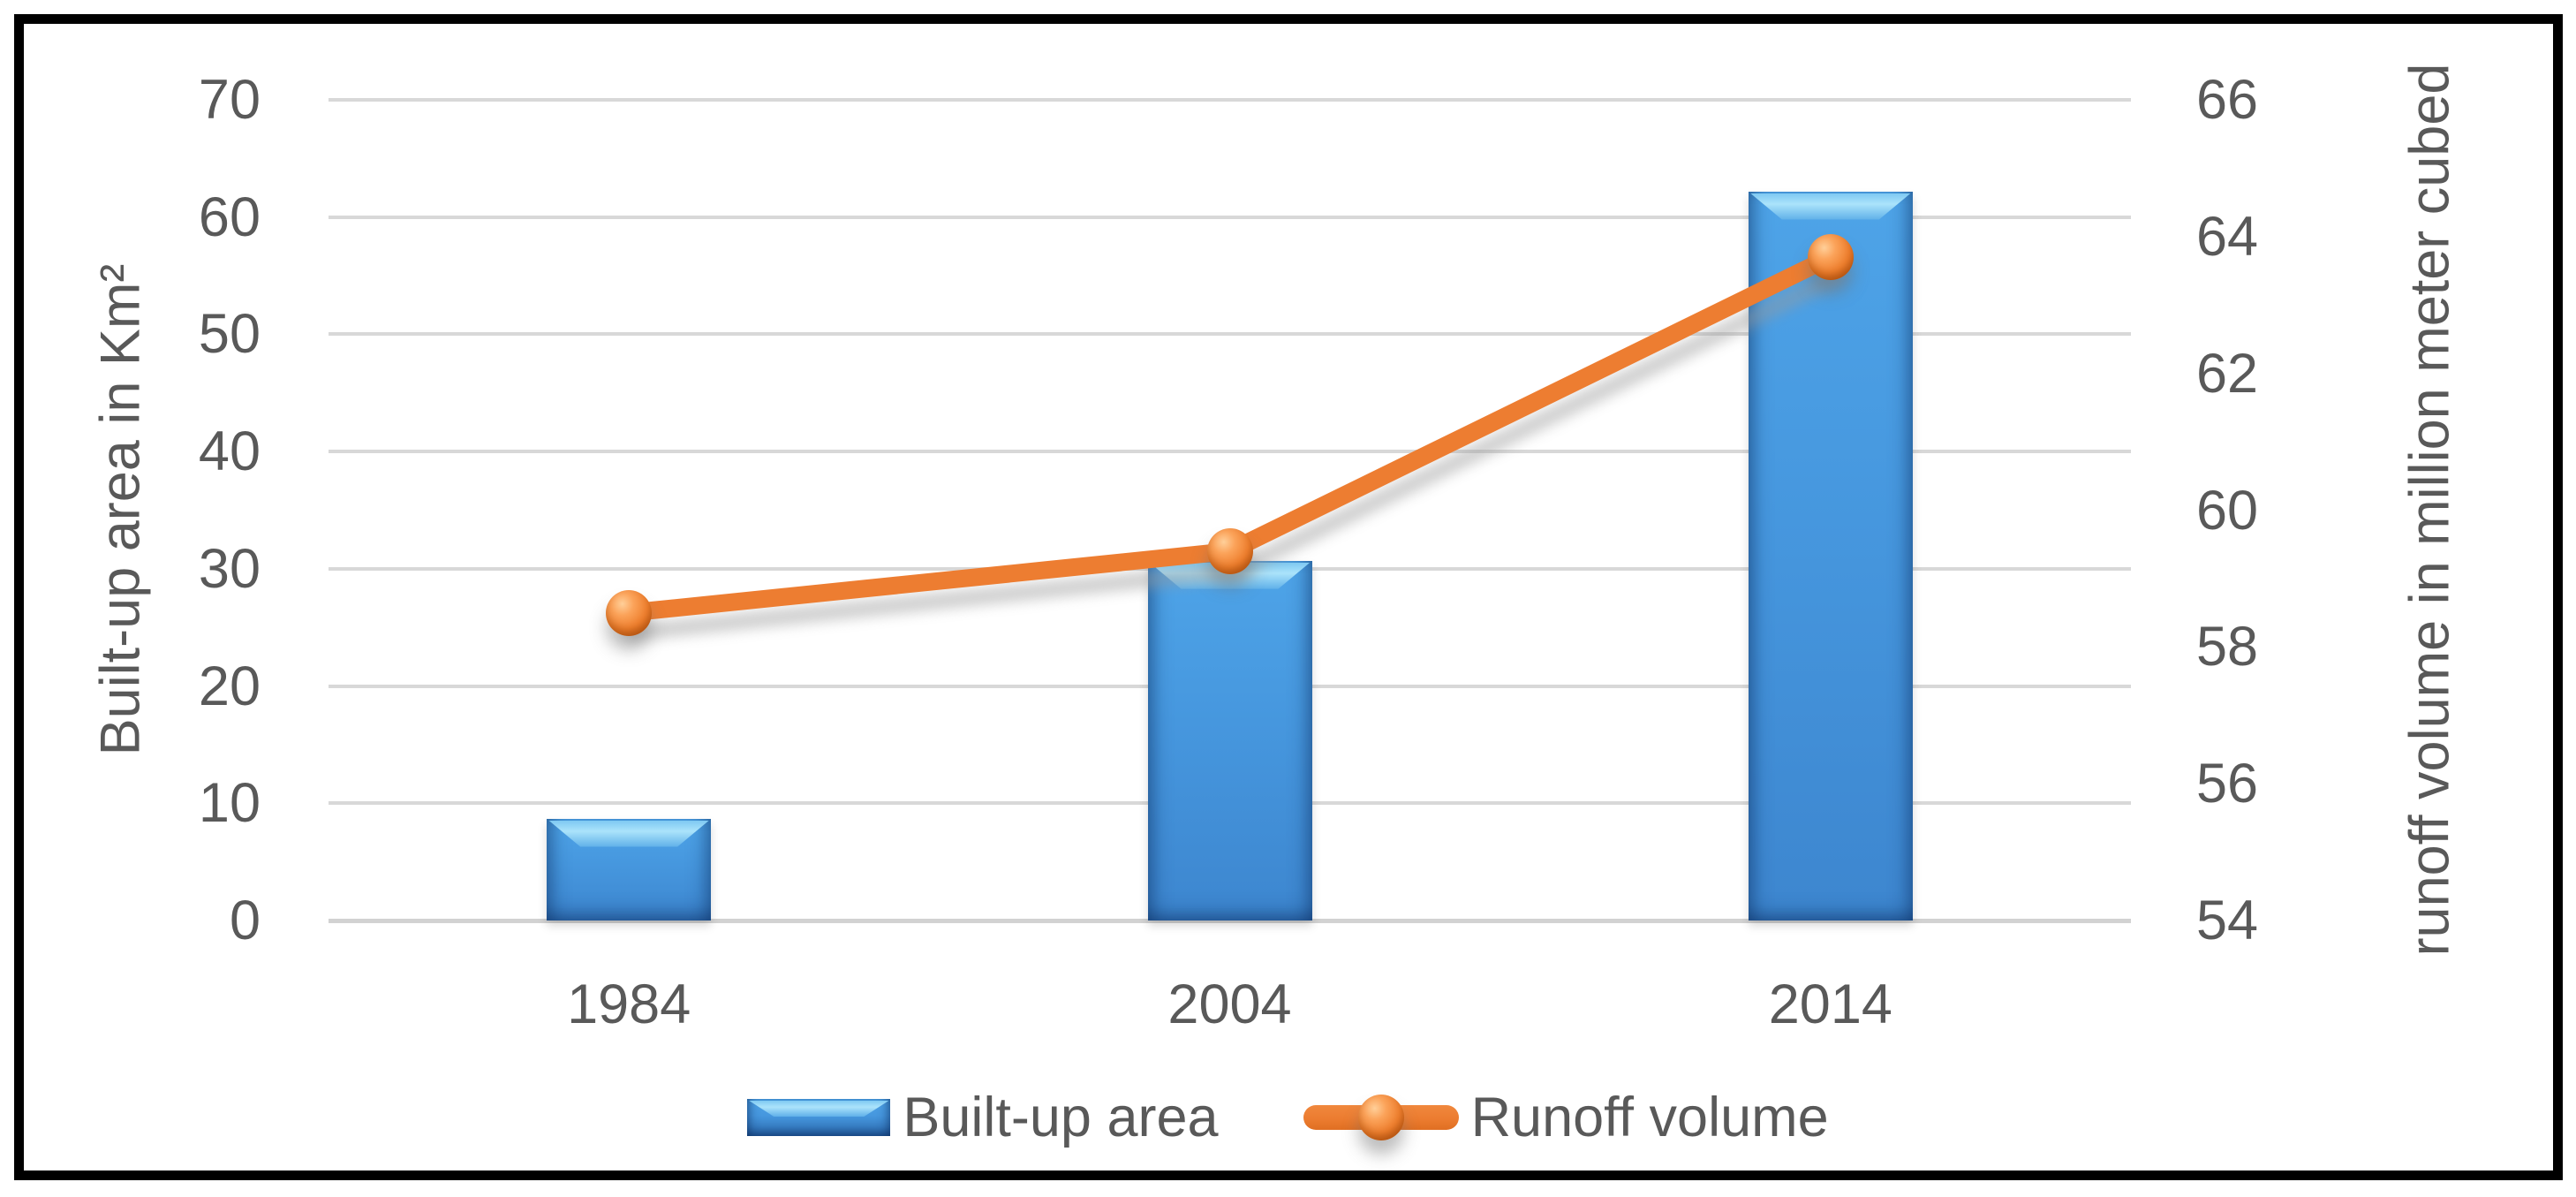  Describe the element at coordinates (2227, 921) in the screenshot. I see `right-axis-tick-label: 54` at that location.